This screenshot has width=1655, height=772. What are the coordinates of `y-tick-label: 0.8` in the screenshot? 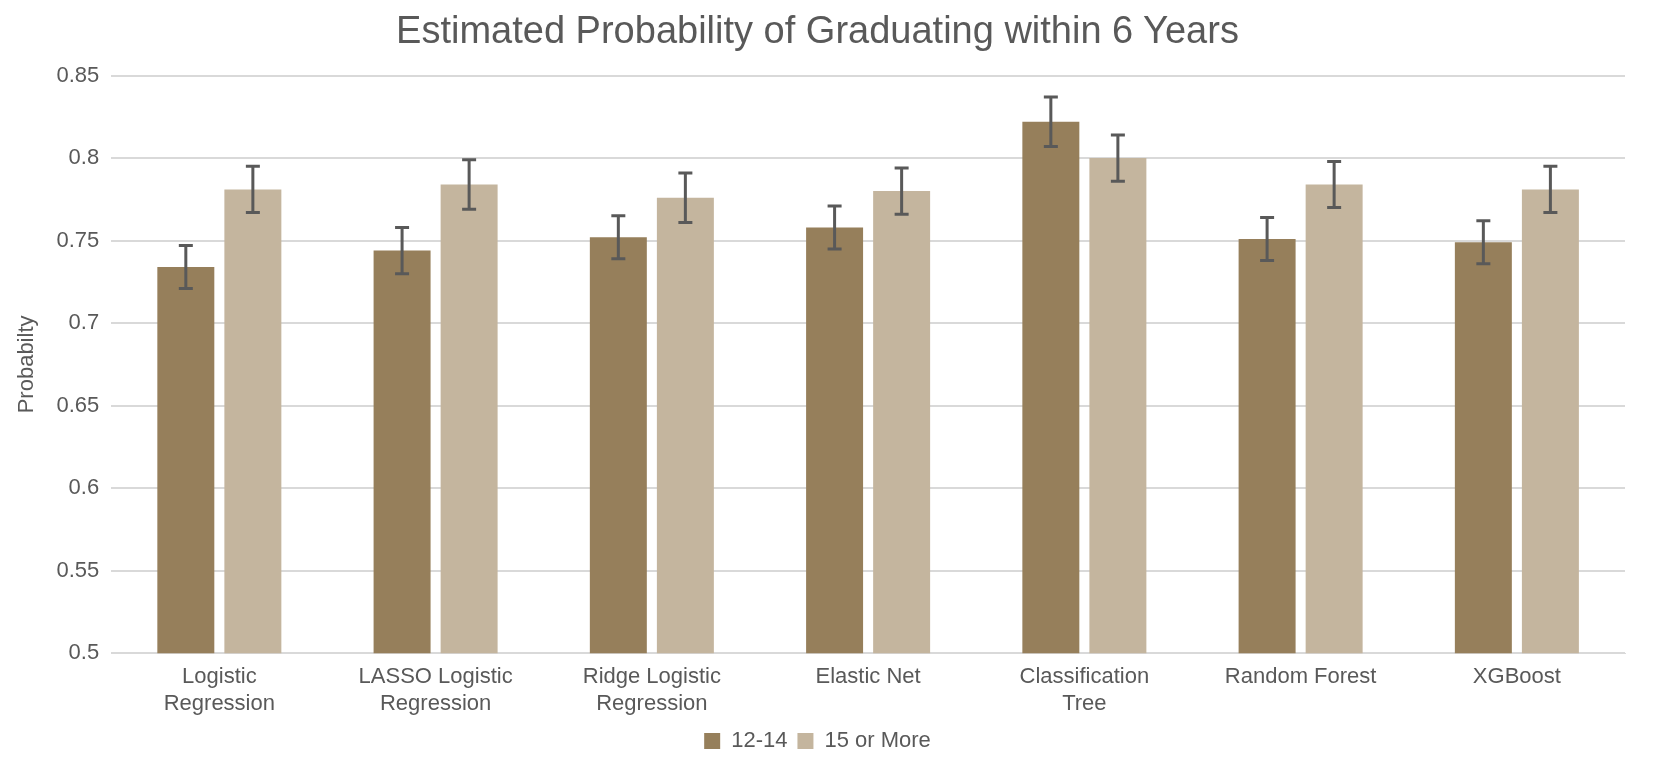 It's located at (84, 157).